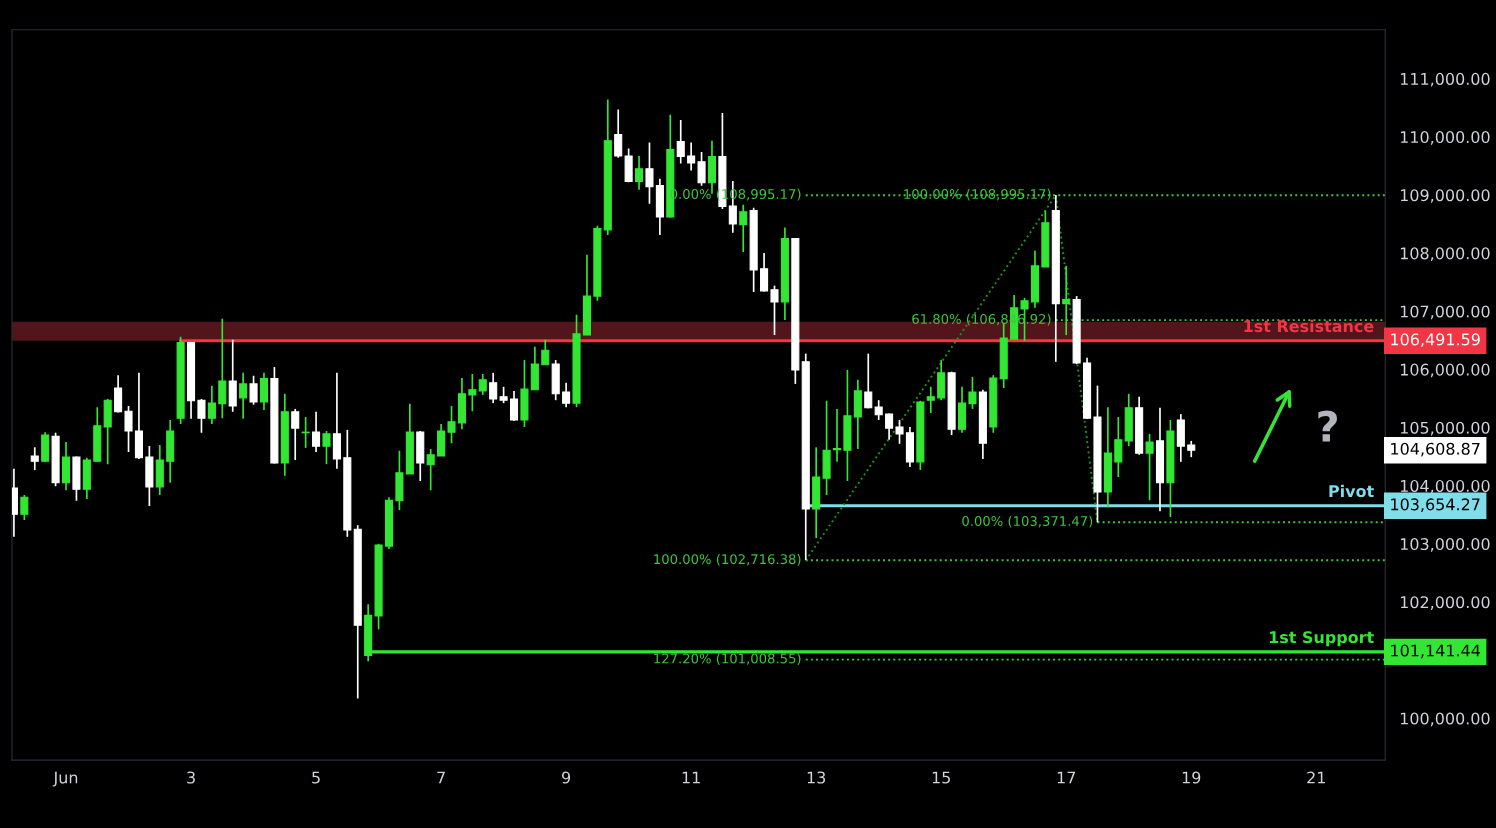  What do you see at coordinates (441, 777) in the screenshot?
I see `x-tick-label: 7` at bounding box center [441, 777].